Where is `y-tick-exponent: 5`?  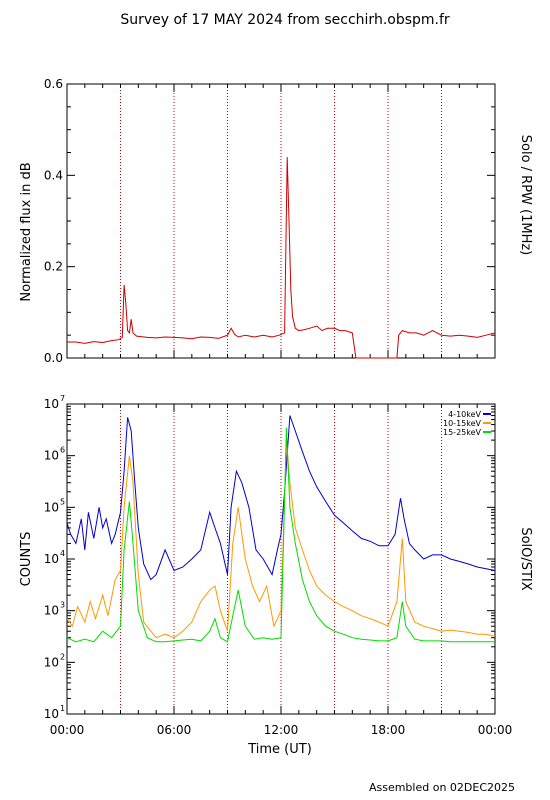 y-tick-exponent: 5 is located at coordinates (62, 501).